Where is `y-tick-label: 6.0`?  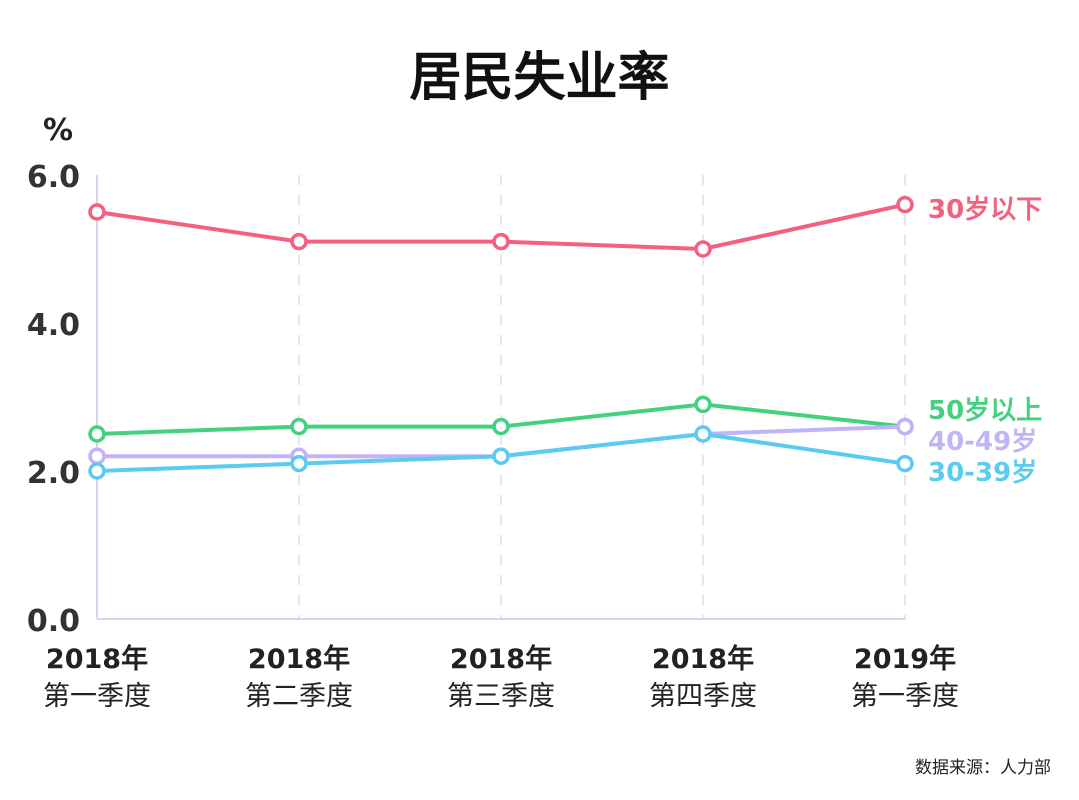
y-tick-label: 6.0 is located at coordinates (53, 177).